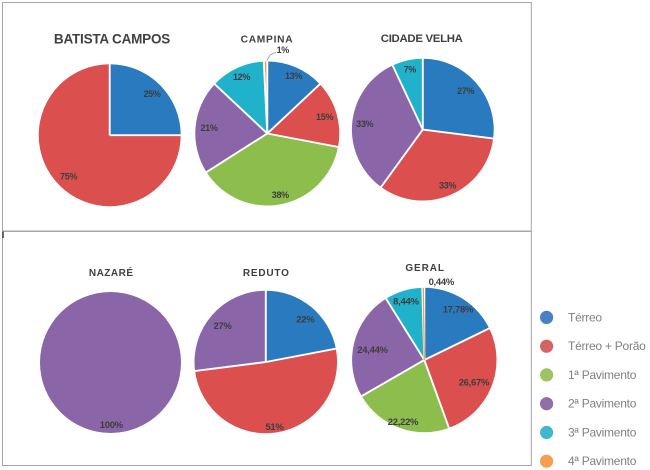 The image size is (650, 470). What do you see at coordinates (474, 383) in the screenshot?
I see `svg-text: 26,67%` at bounding box center [474, 383].